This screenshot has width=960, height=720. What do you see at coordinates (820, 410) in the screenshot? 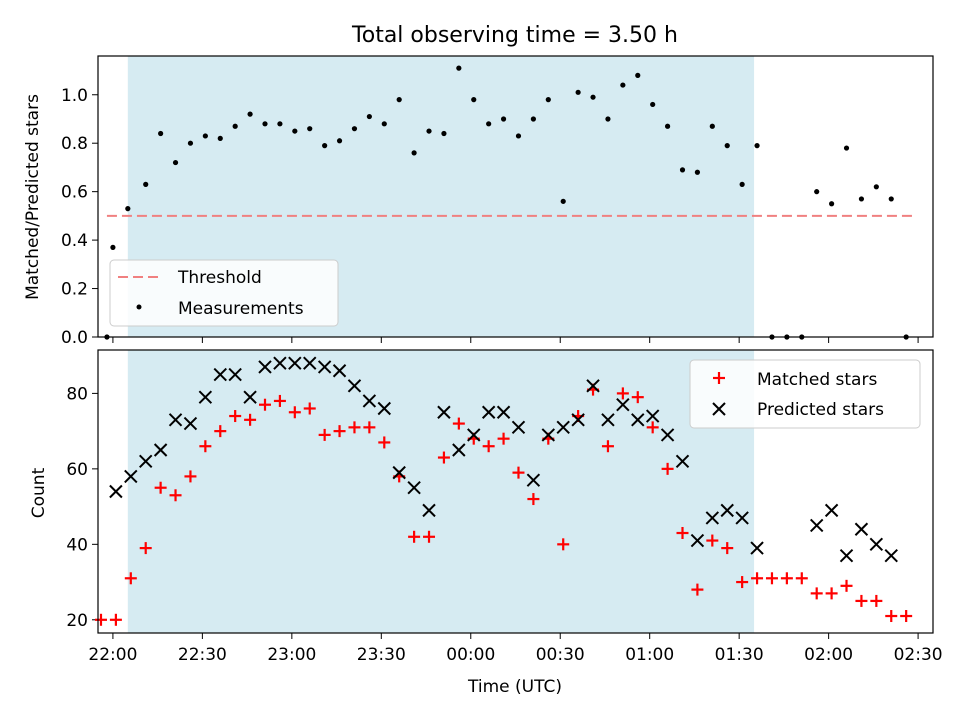
I see `legend-predicted-label: Predicted stars` at bounding box center [820, 410].